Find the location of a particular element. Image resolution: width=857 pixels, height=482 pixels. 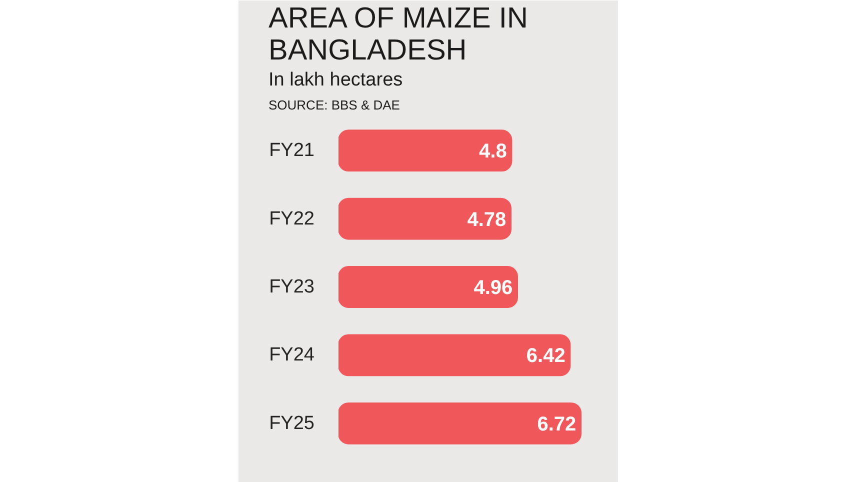

y-tick-label: FY24 is located at coordinates (292, 355).